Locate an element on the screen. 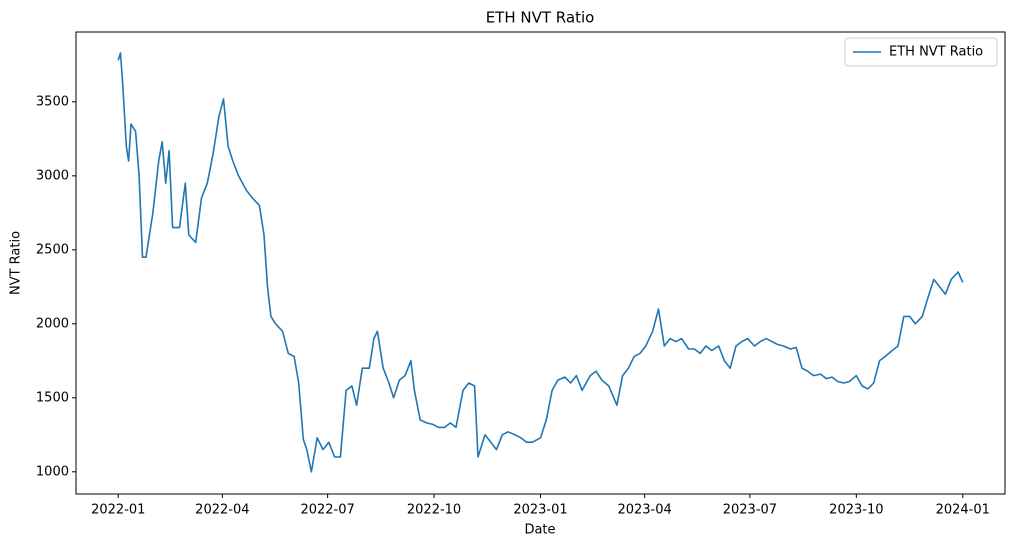 This screenshot has height=547, width=1014. x-tick-label: 2022-10 is located at coordinates (434, 510).